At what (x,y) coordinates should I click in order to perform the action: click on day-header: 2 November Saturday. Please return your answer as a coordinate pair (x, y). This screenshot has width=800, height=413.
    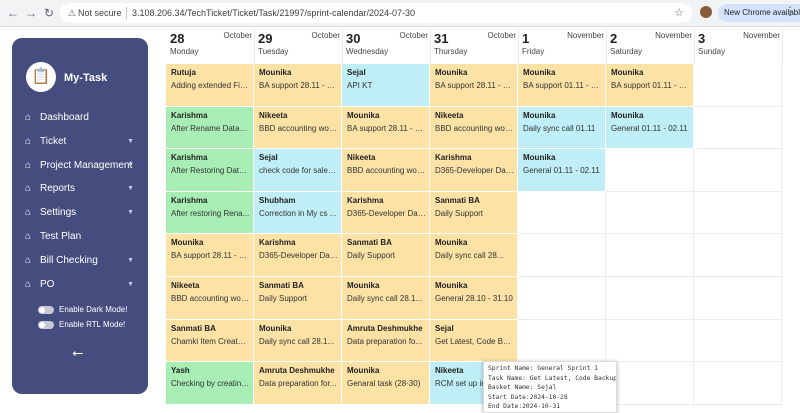
    Looking at the image, I should click on (650, 46).